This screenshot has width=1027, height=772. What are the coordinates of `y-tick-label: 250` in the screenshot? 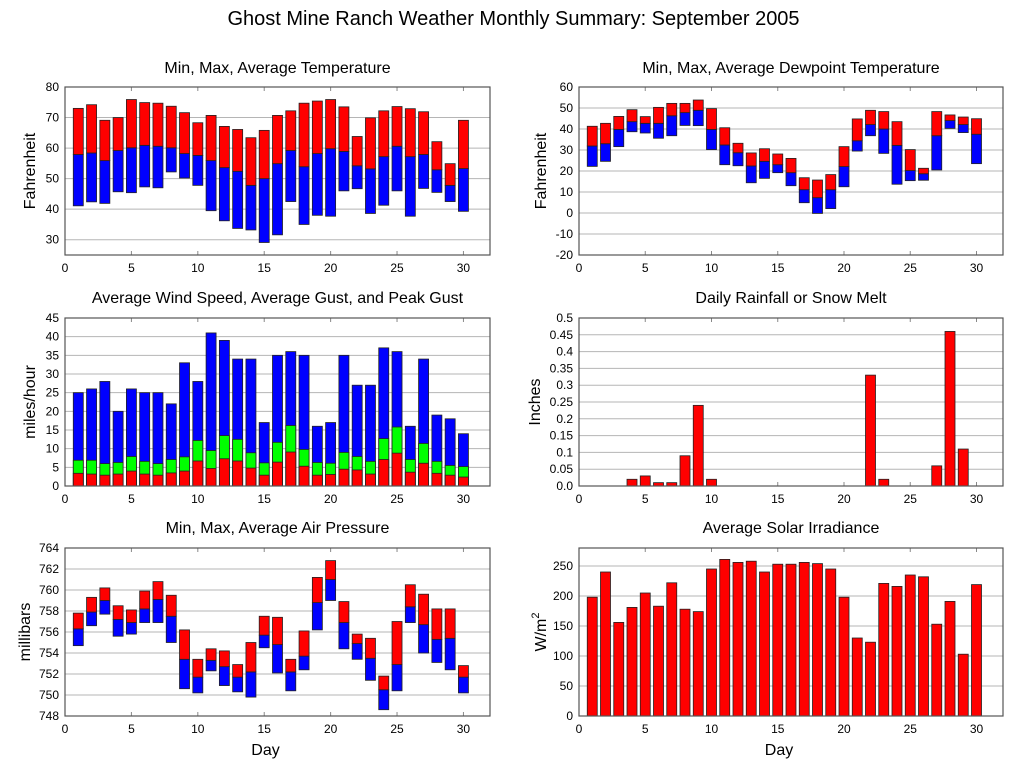 It's located at (563, 566).